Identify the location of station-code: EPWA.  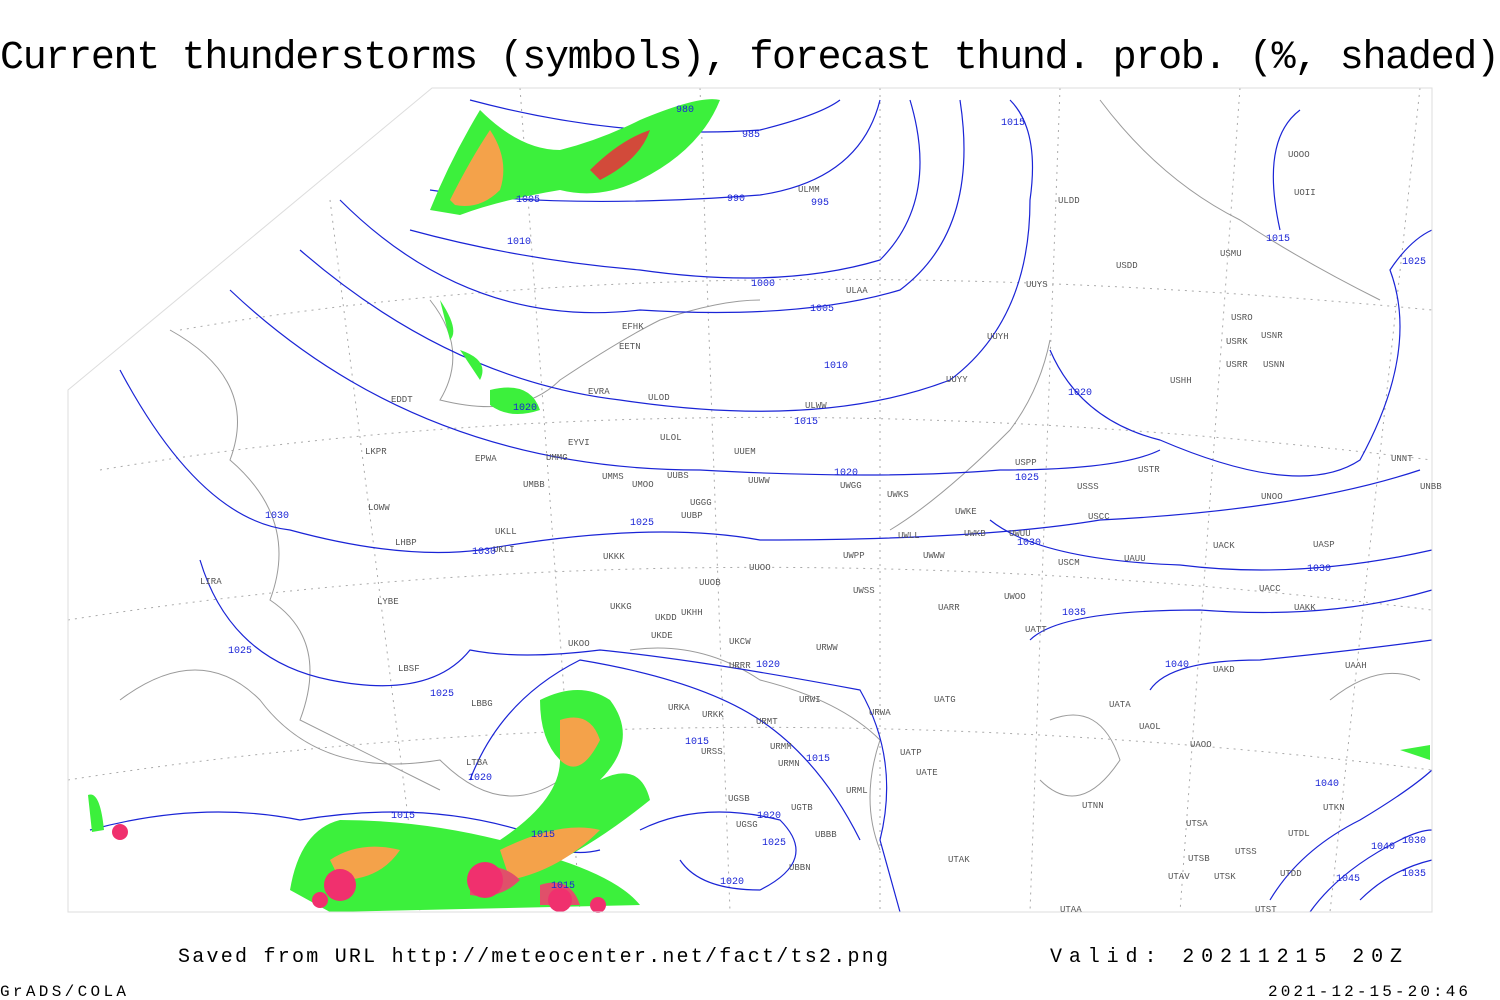
(486, 459).